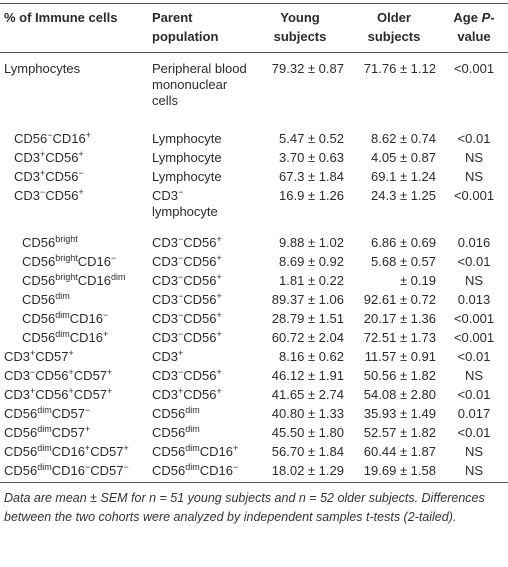 The image size is (508, 567). I want to click on cell-type: CD56dimCD57+, so click(74, 433).